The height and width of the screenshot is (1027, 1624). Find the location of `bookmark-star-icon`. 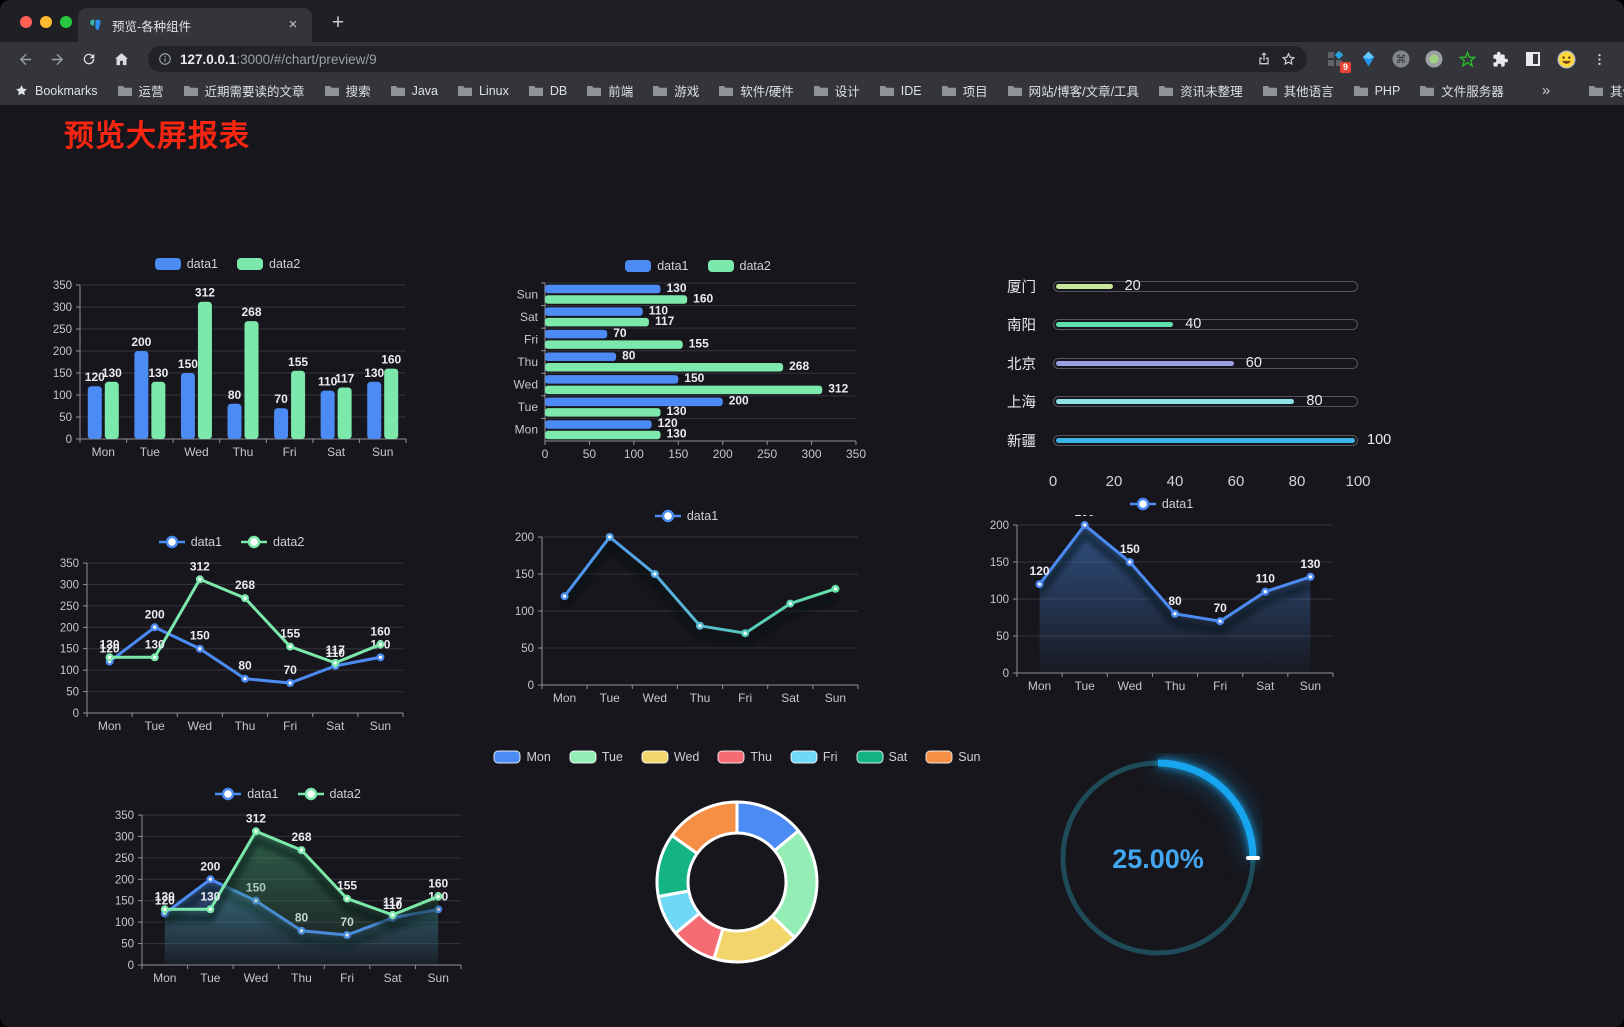

bookmark-star-icon is located at coordinates (1288, 59).